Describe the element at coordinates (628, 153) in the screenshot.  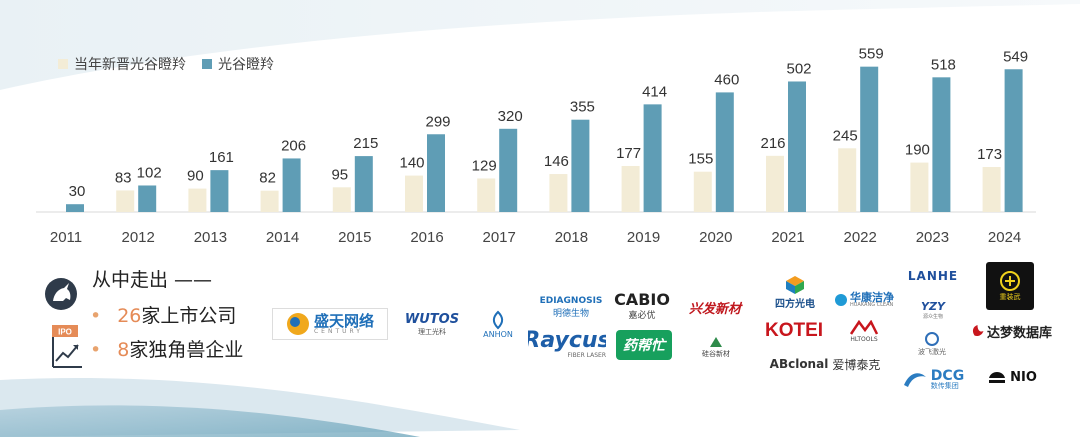
I see `value-label-new: 177` at that location.